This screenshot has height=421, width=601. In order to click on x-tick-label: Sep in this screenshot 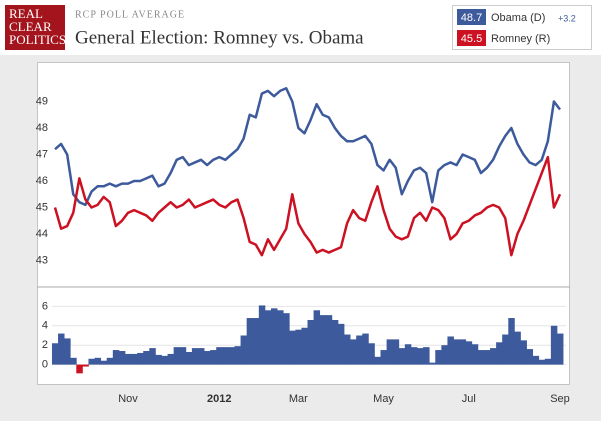, I will do `click(560, 399)`.